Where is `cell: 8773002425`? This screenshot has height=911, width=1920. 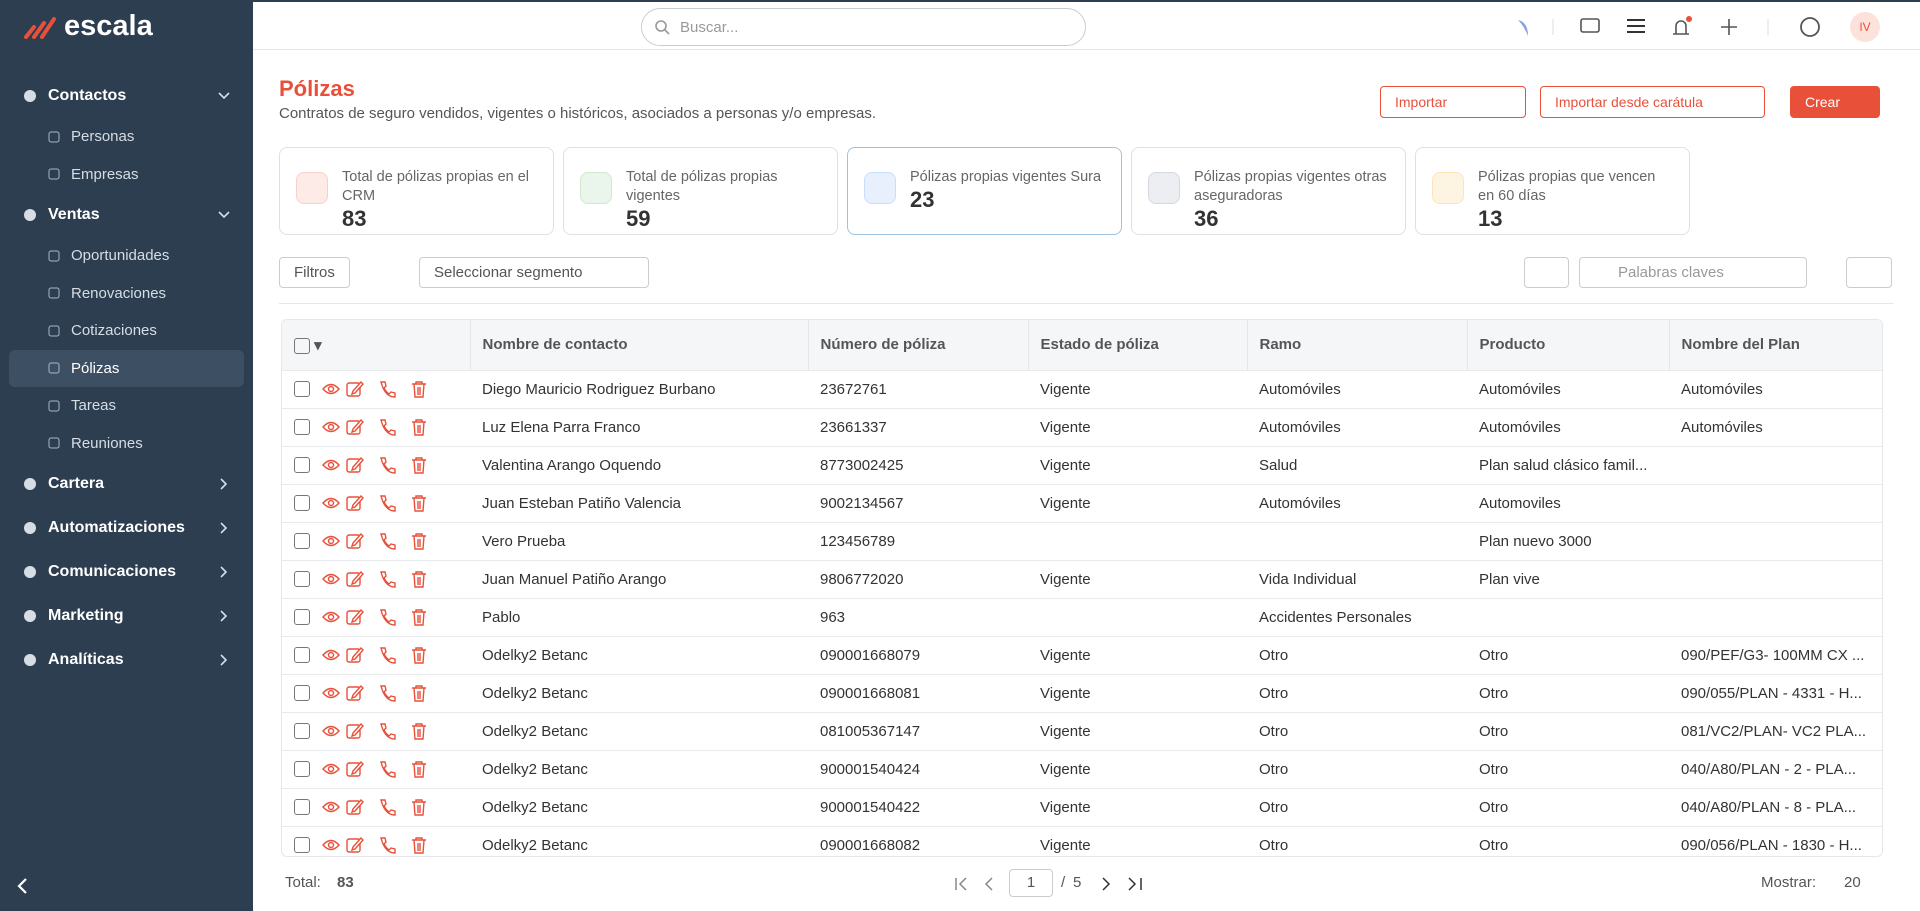 cell: 8773002425 is located at coordinates (918, 464).